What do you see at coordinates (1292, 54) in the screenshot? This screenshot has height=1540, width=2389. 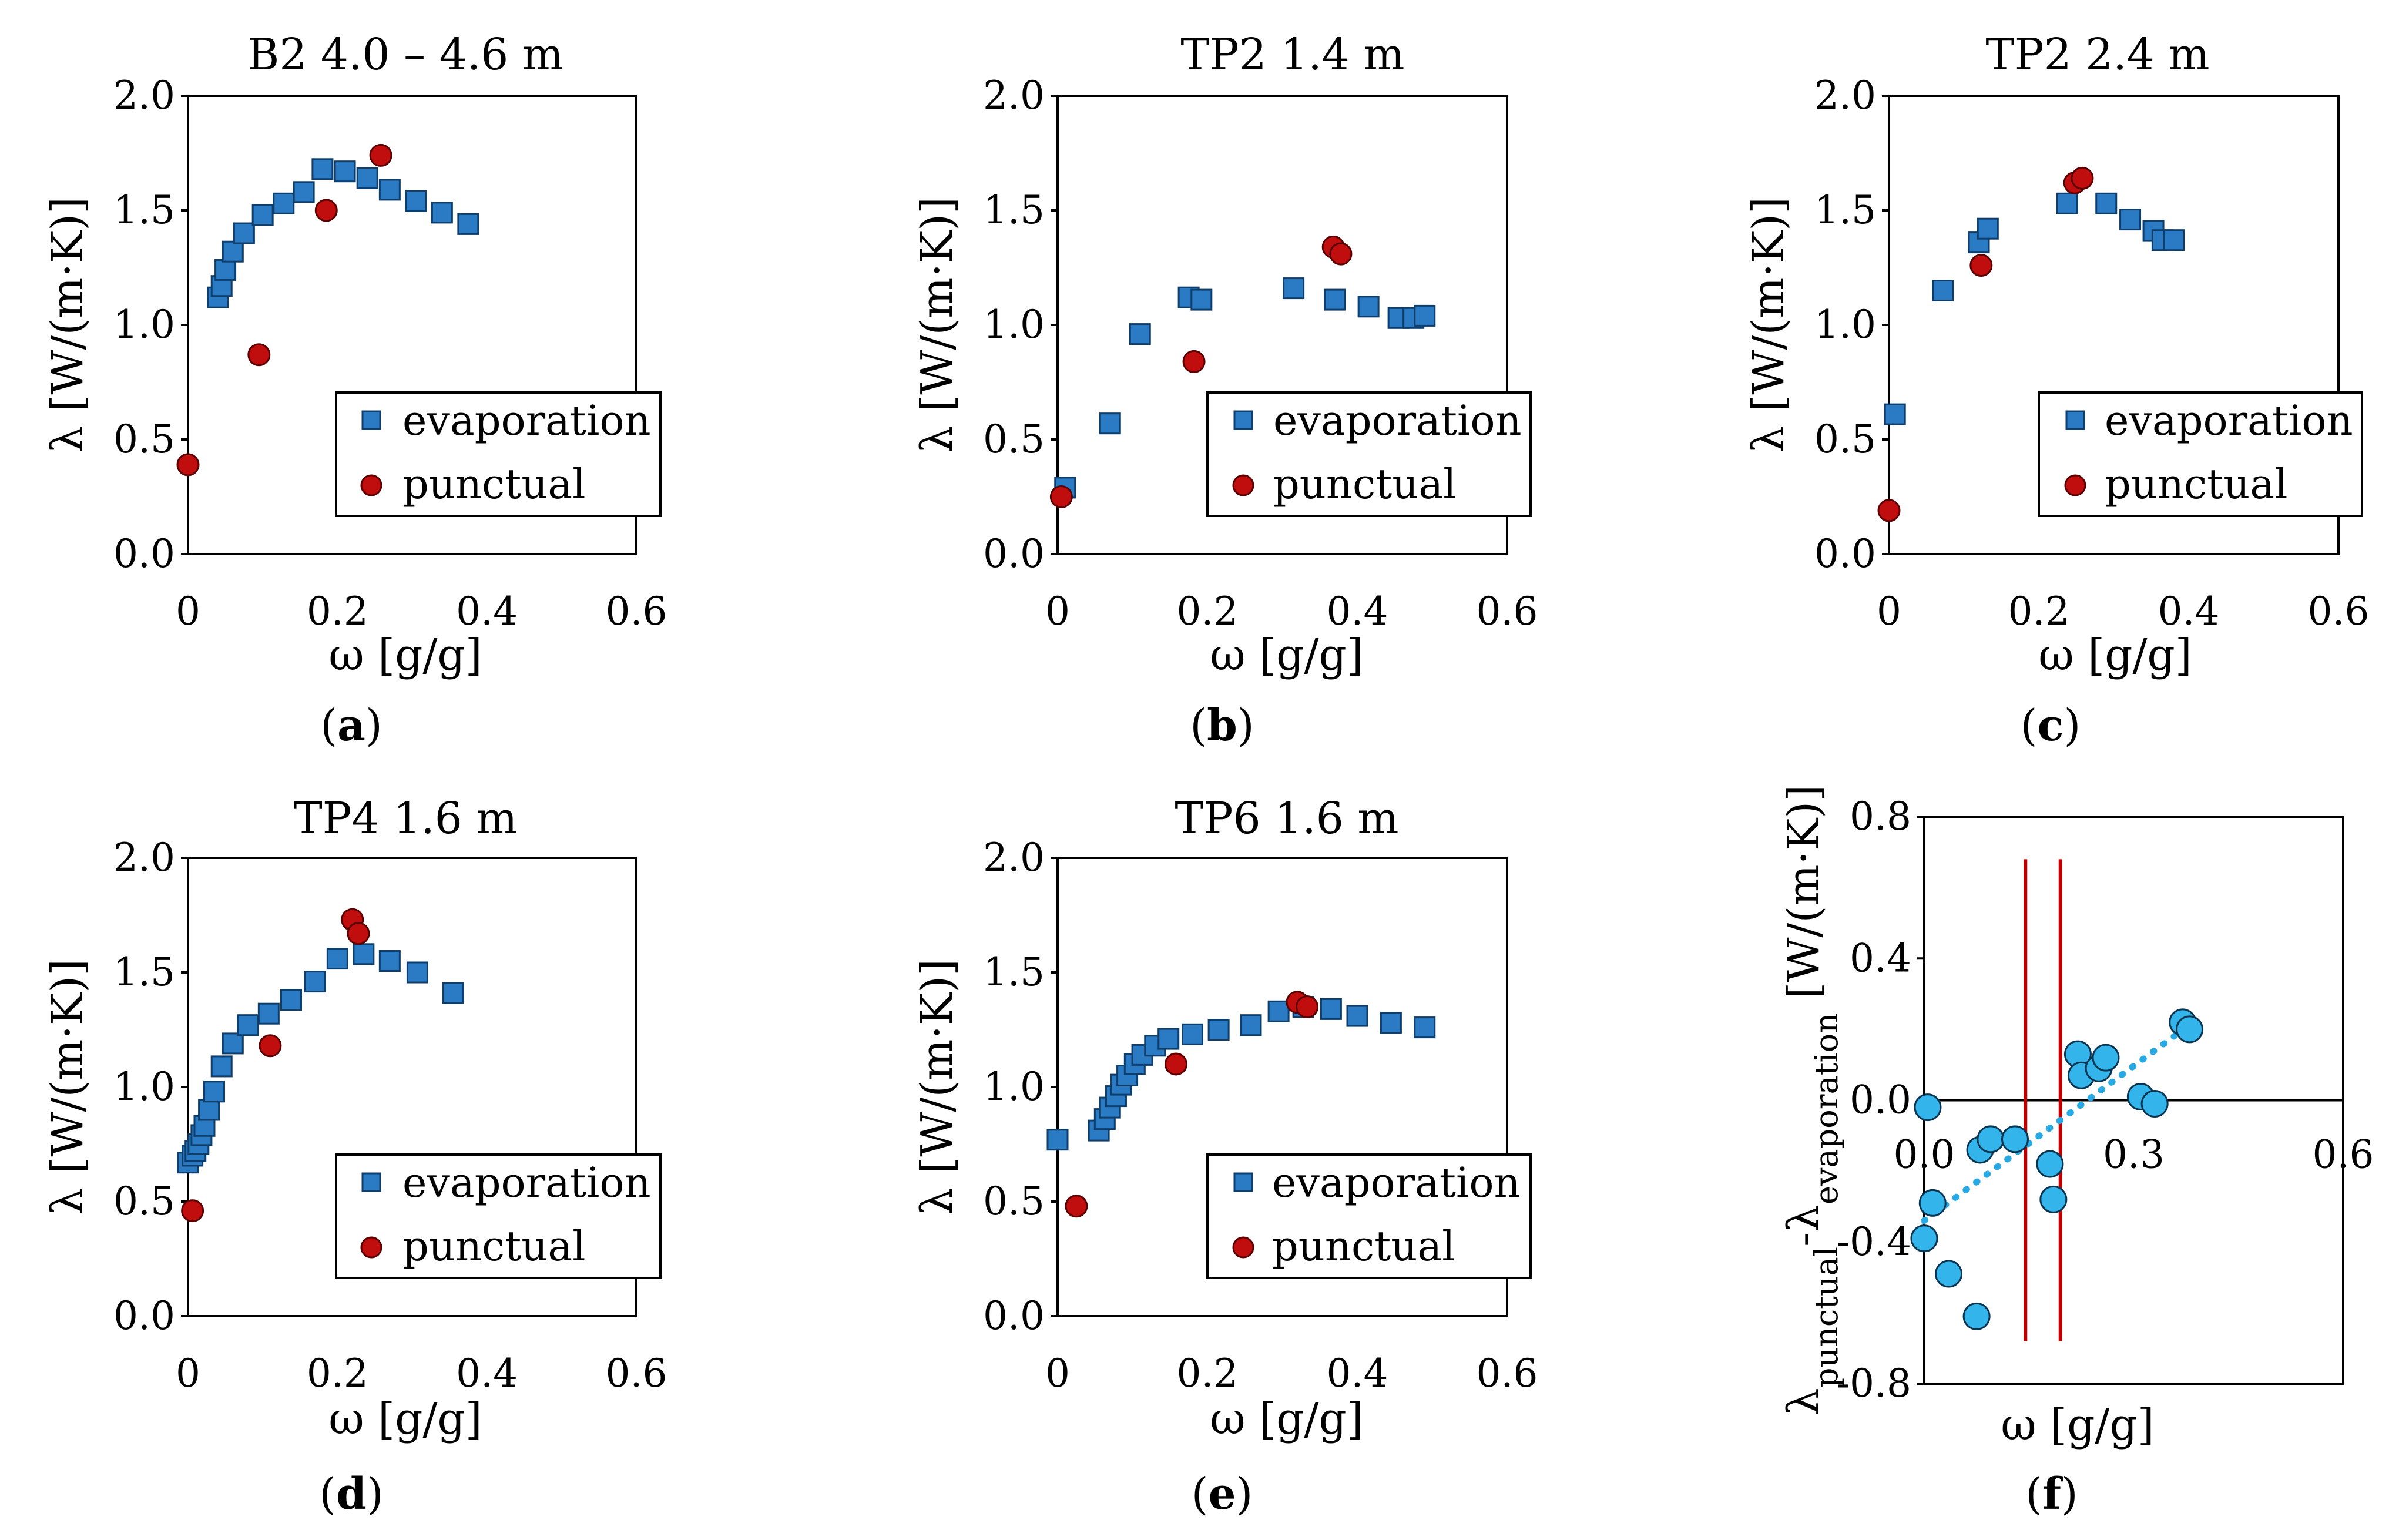 I see `panel-b-title: TP2 1.4 m` at bounding box center [1292, 54].